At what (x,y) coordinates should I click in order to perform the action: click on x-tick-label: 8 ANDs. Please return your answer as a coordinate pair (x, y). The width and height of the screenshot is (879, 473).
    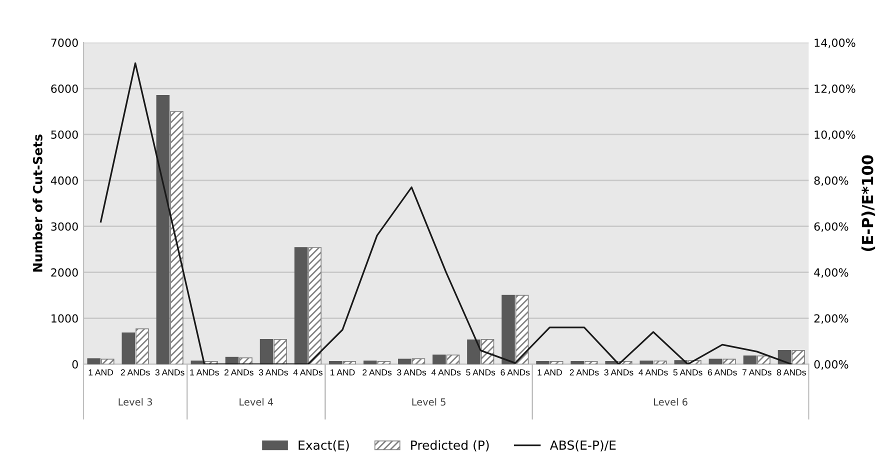
    Looking at the image, I should click on (791, 372).